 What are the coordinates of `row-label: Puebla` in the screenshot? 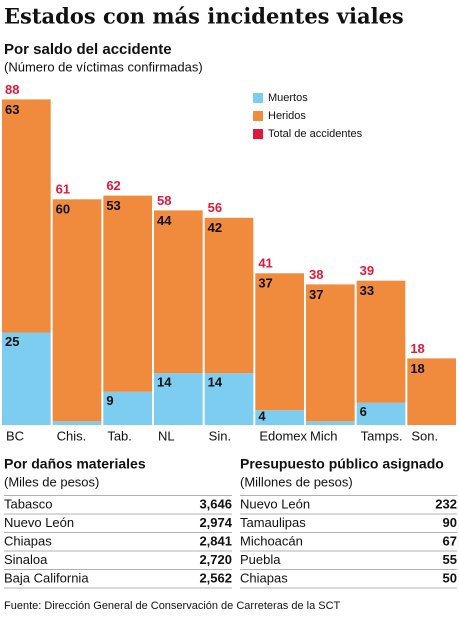 It's located at (260, 559).